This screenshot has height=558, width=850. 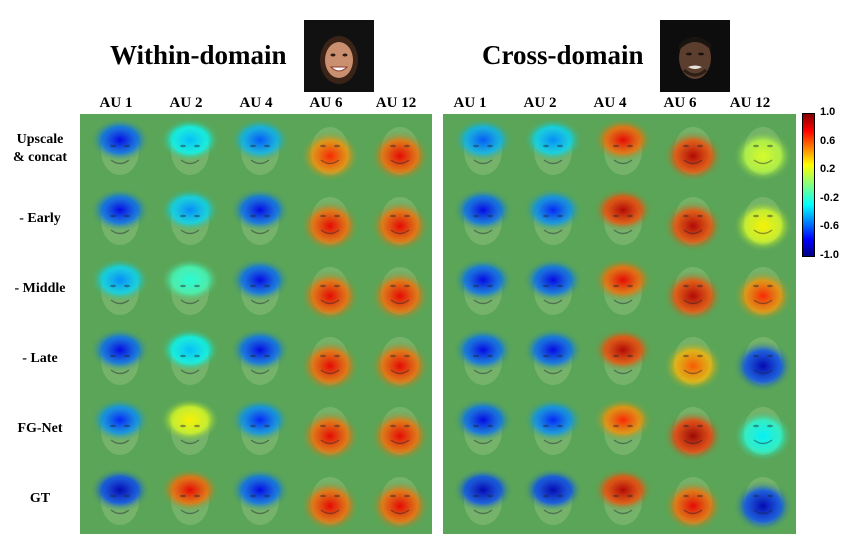 I want to click on cross-domain-face-photo, so click(x=695, y=56).